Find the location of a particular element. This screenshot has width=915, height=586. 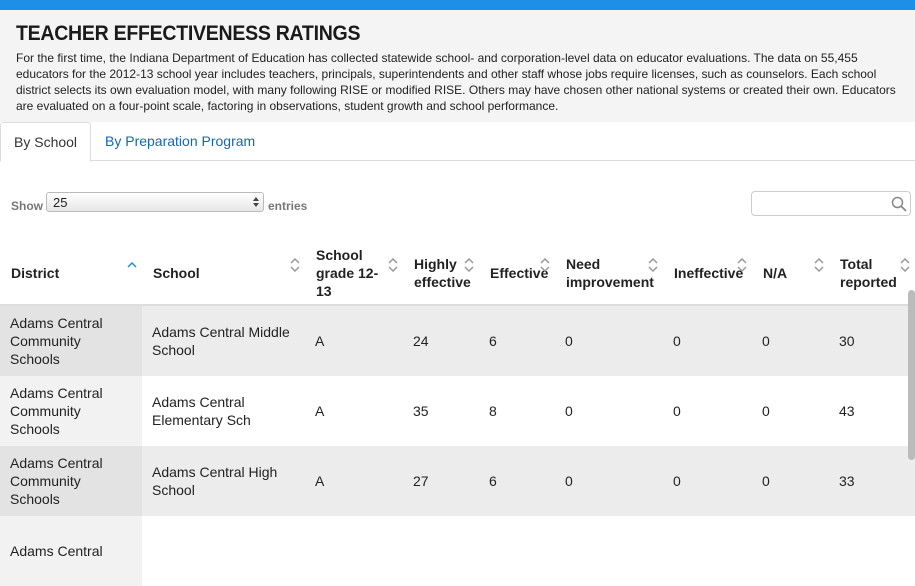

column-header: N/A is located at coordinates (790, 273).